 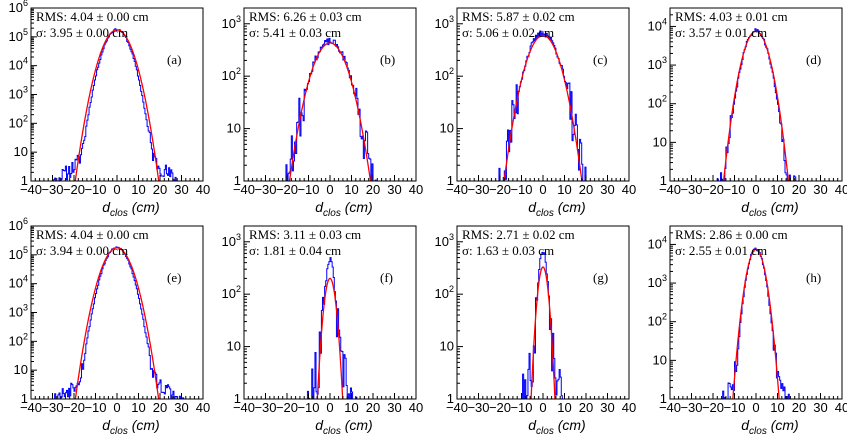 I want to click on panel-tag: (a), so click(x=174, y=59).